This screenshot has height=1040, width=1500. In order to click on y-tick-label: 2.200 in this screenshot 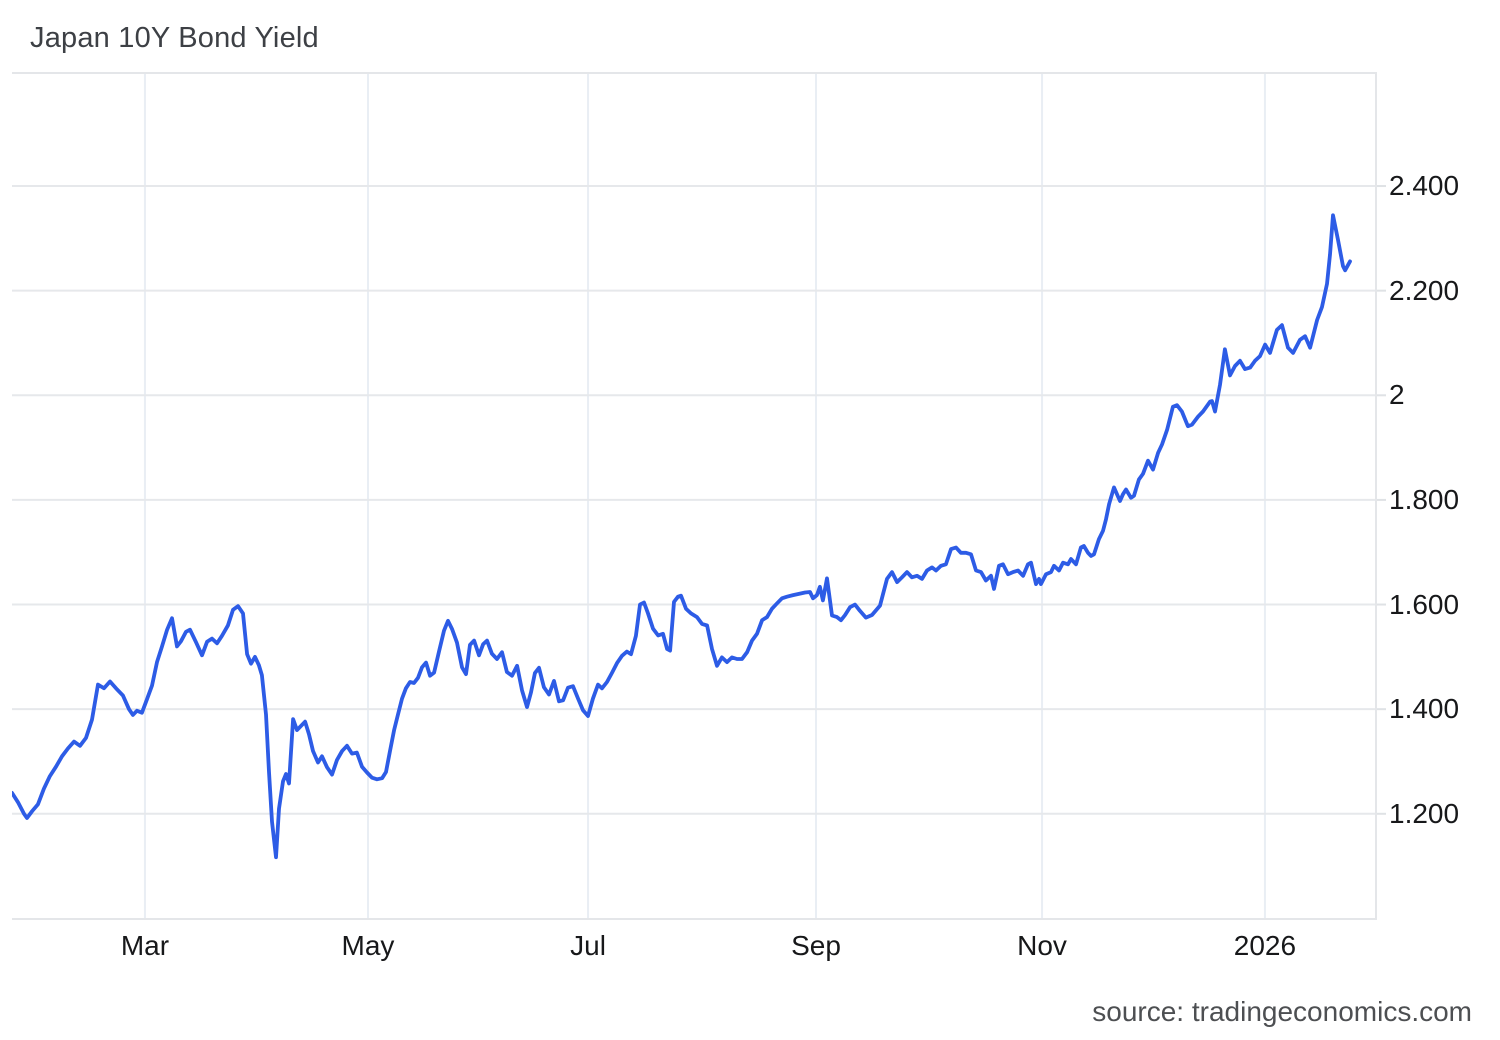, I will do `click(1424, 290)`.